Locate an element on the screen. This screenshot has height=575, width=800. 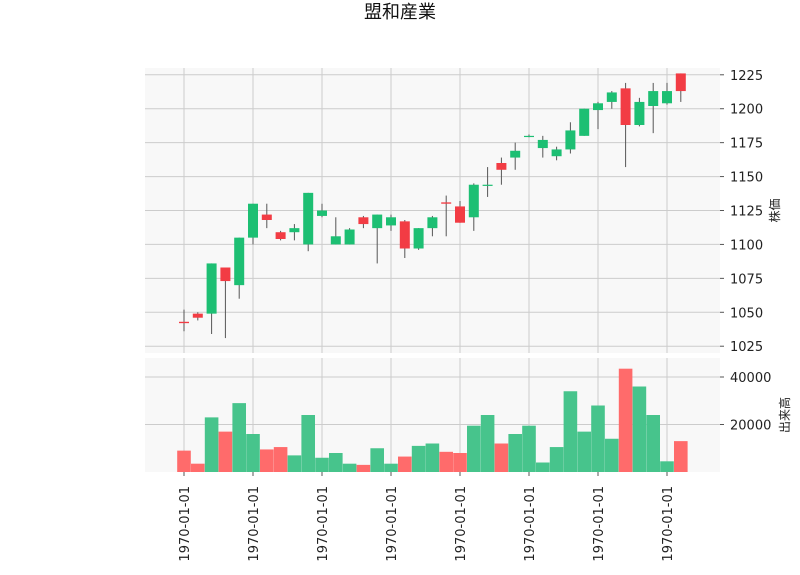
price-tick-label: 1075 is located at coordinates (746, 279).